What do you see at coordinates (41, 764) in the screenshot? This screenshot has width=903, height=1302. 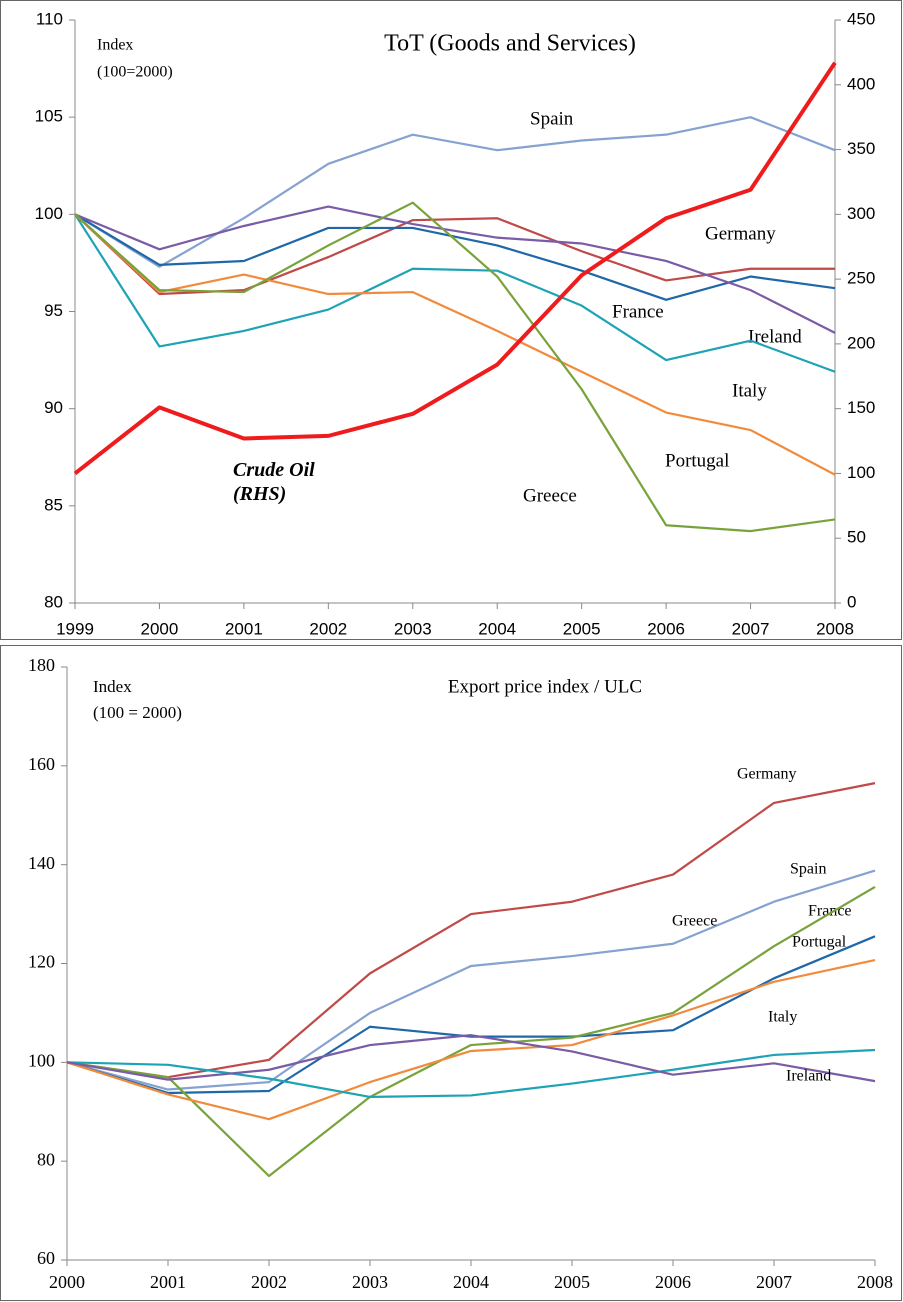 I see `y-tick-label: 160` at bounding box center [41, 764].